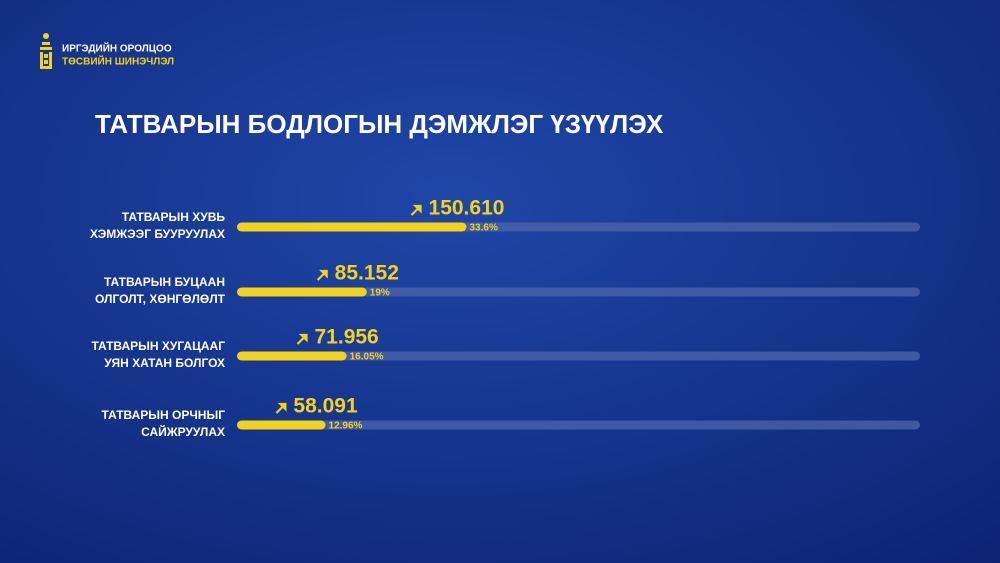  What do you see at coordinates (118, 61) in the screenshot?
I see `logo-text: ТӨСВИЙН ШИНЭЧЛЭЛ` at bounding box center [118, 61].